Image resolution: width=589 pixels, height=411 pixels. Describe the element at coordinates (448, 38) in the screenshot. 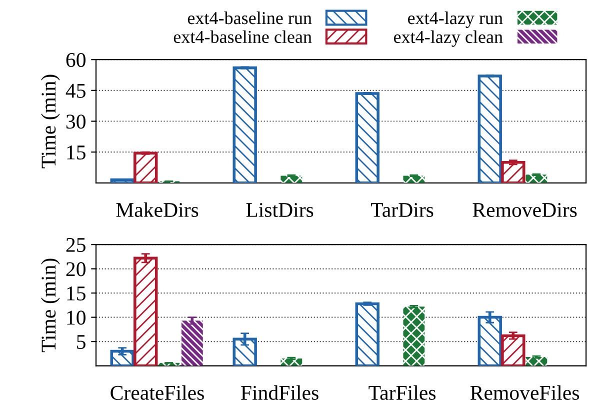

I see `legend-label: ext4-lazy clean` at that location.